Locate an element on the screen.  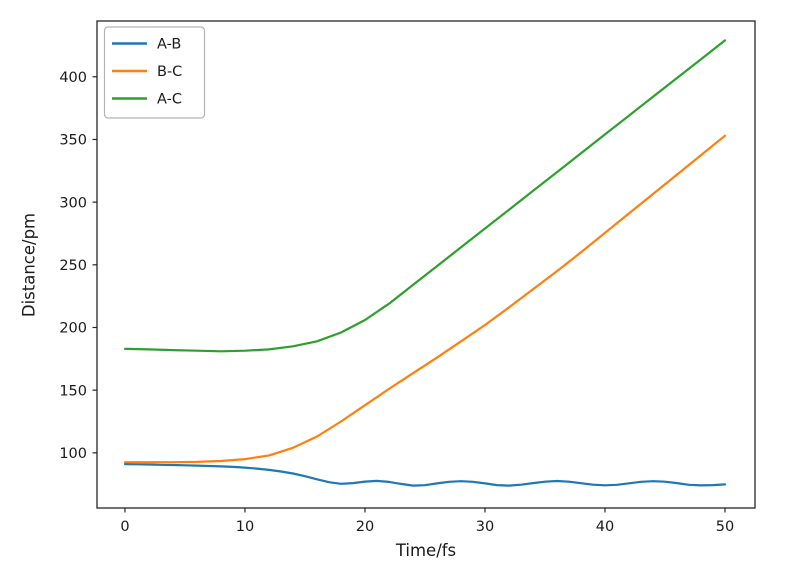
x-tick-label: 0 is located at coordinates (124, 527).